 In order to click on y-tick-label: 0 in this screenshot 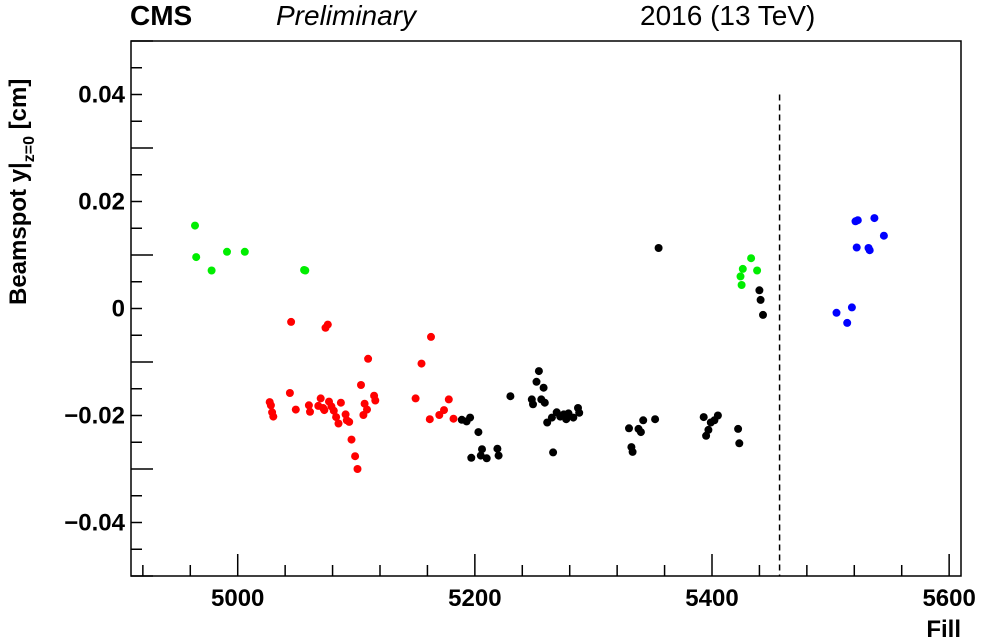, I will do `click(118, 309)`.